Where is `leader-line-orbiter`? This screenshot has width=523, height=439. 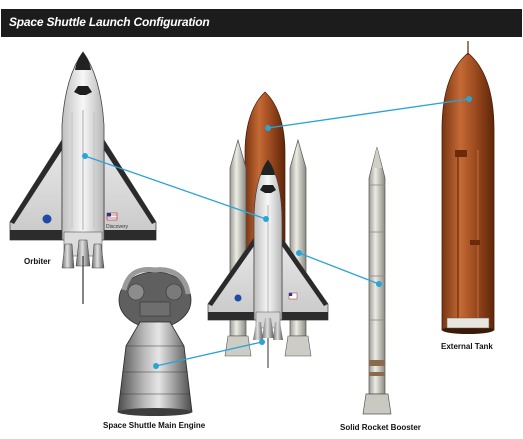
leader-line-orbiter is located at coordinates (175, 187).